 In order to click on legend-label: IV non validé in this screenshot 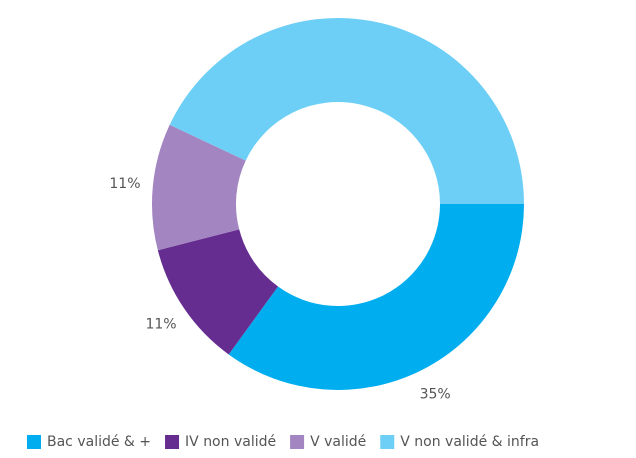, I will do `click(230, 442)`.